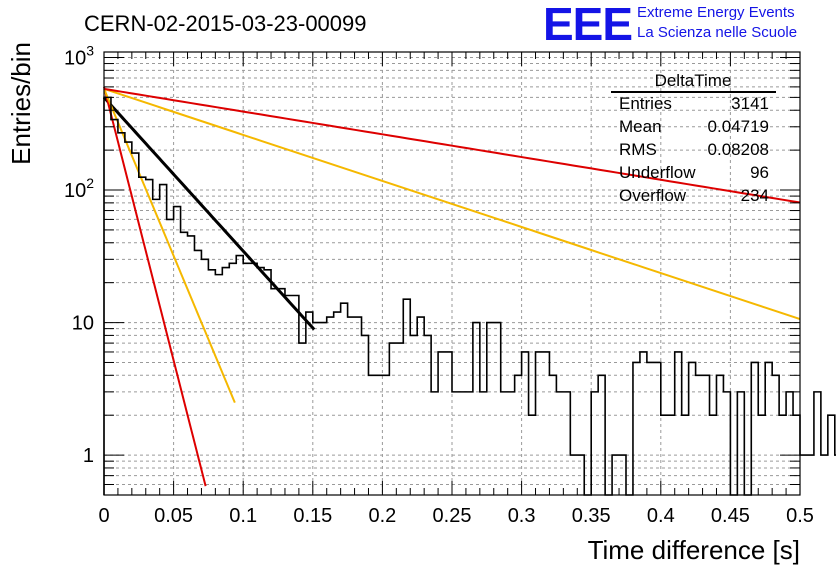  Describe the element at coordinates (243, 516) in the screenshot. I see `x-tick-label: 0.1` at that location.